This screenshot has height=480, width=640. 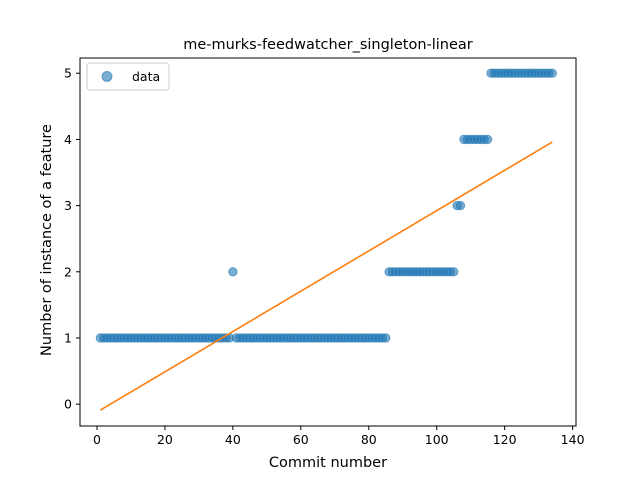 What do you see at coordinates (573, 439) in the screenshot?
I see `x-tick-label: 140` at bounding box center [573, 439].